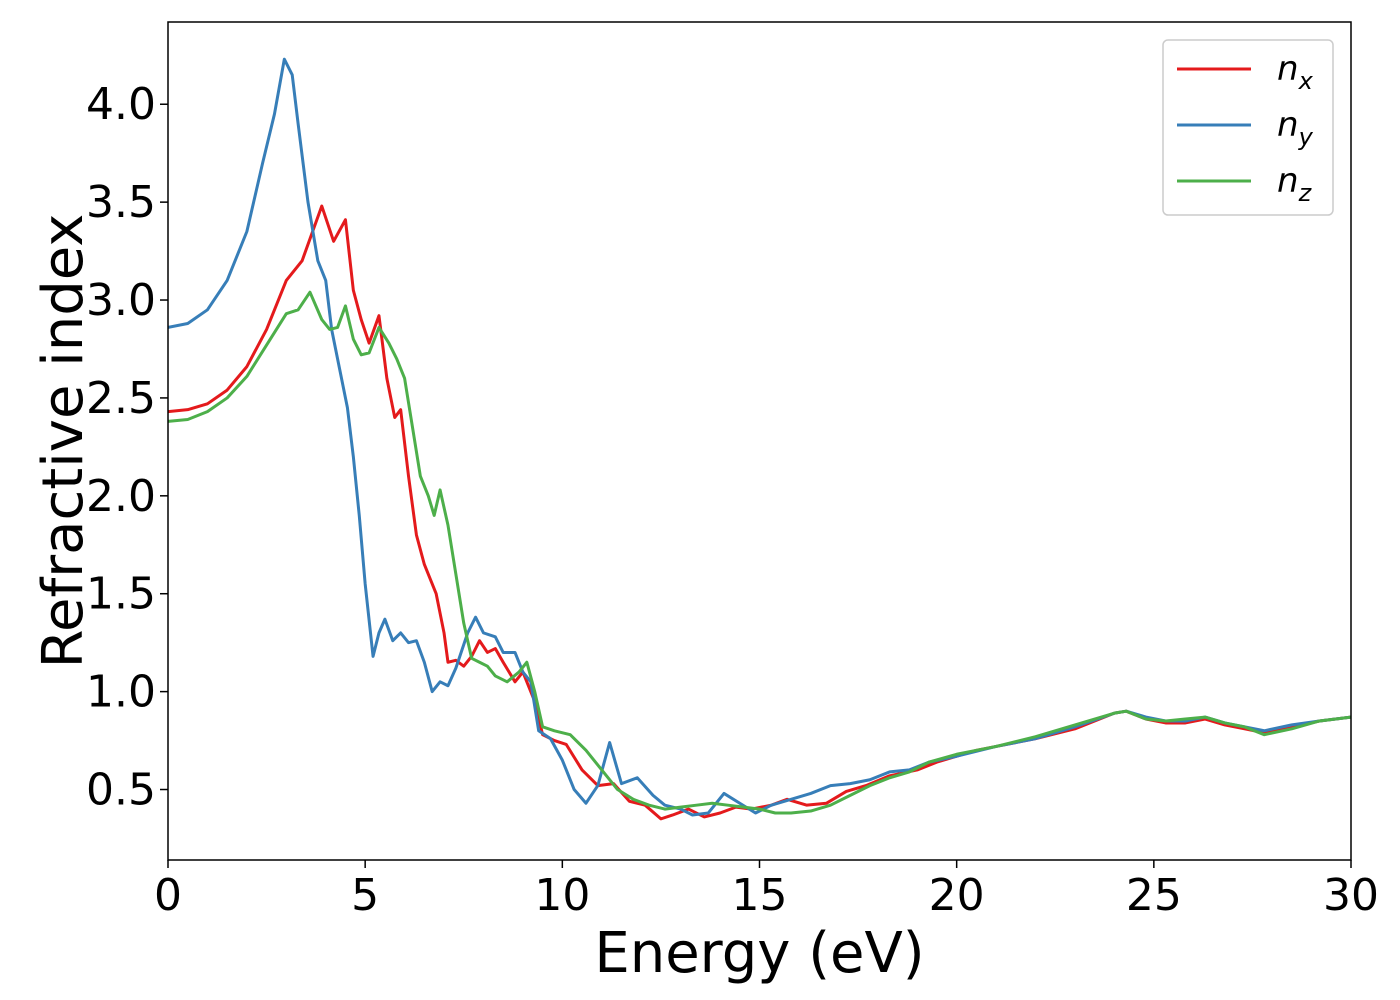  I want to click on y-tick-label: 1.0, so click(121, 692).